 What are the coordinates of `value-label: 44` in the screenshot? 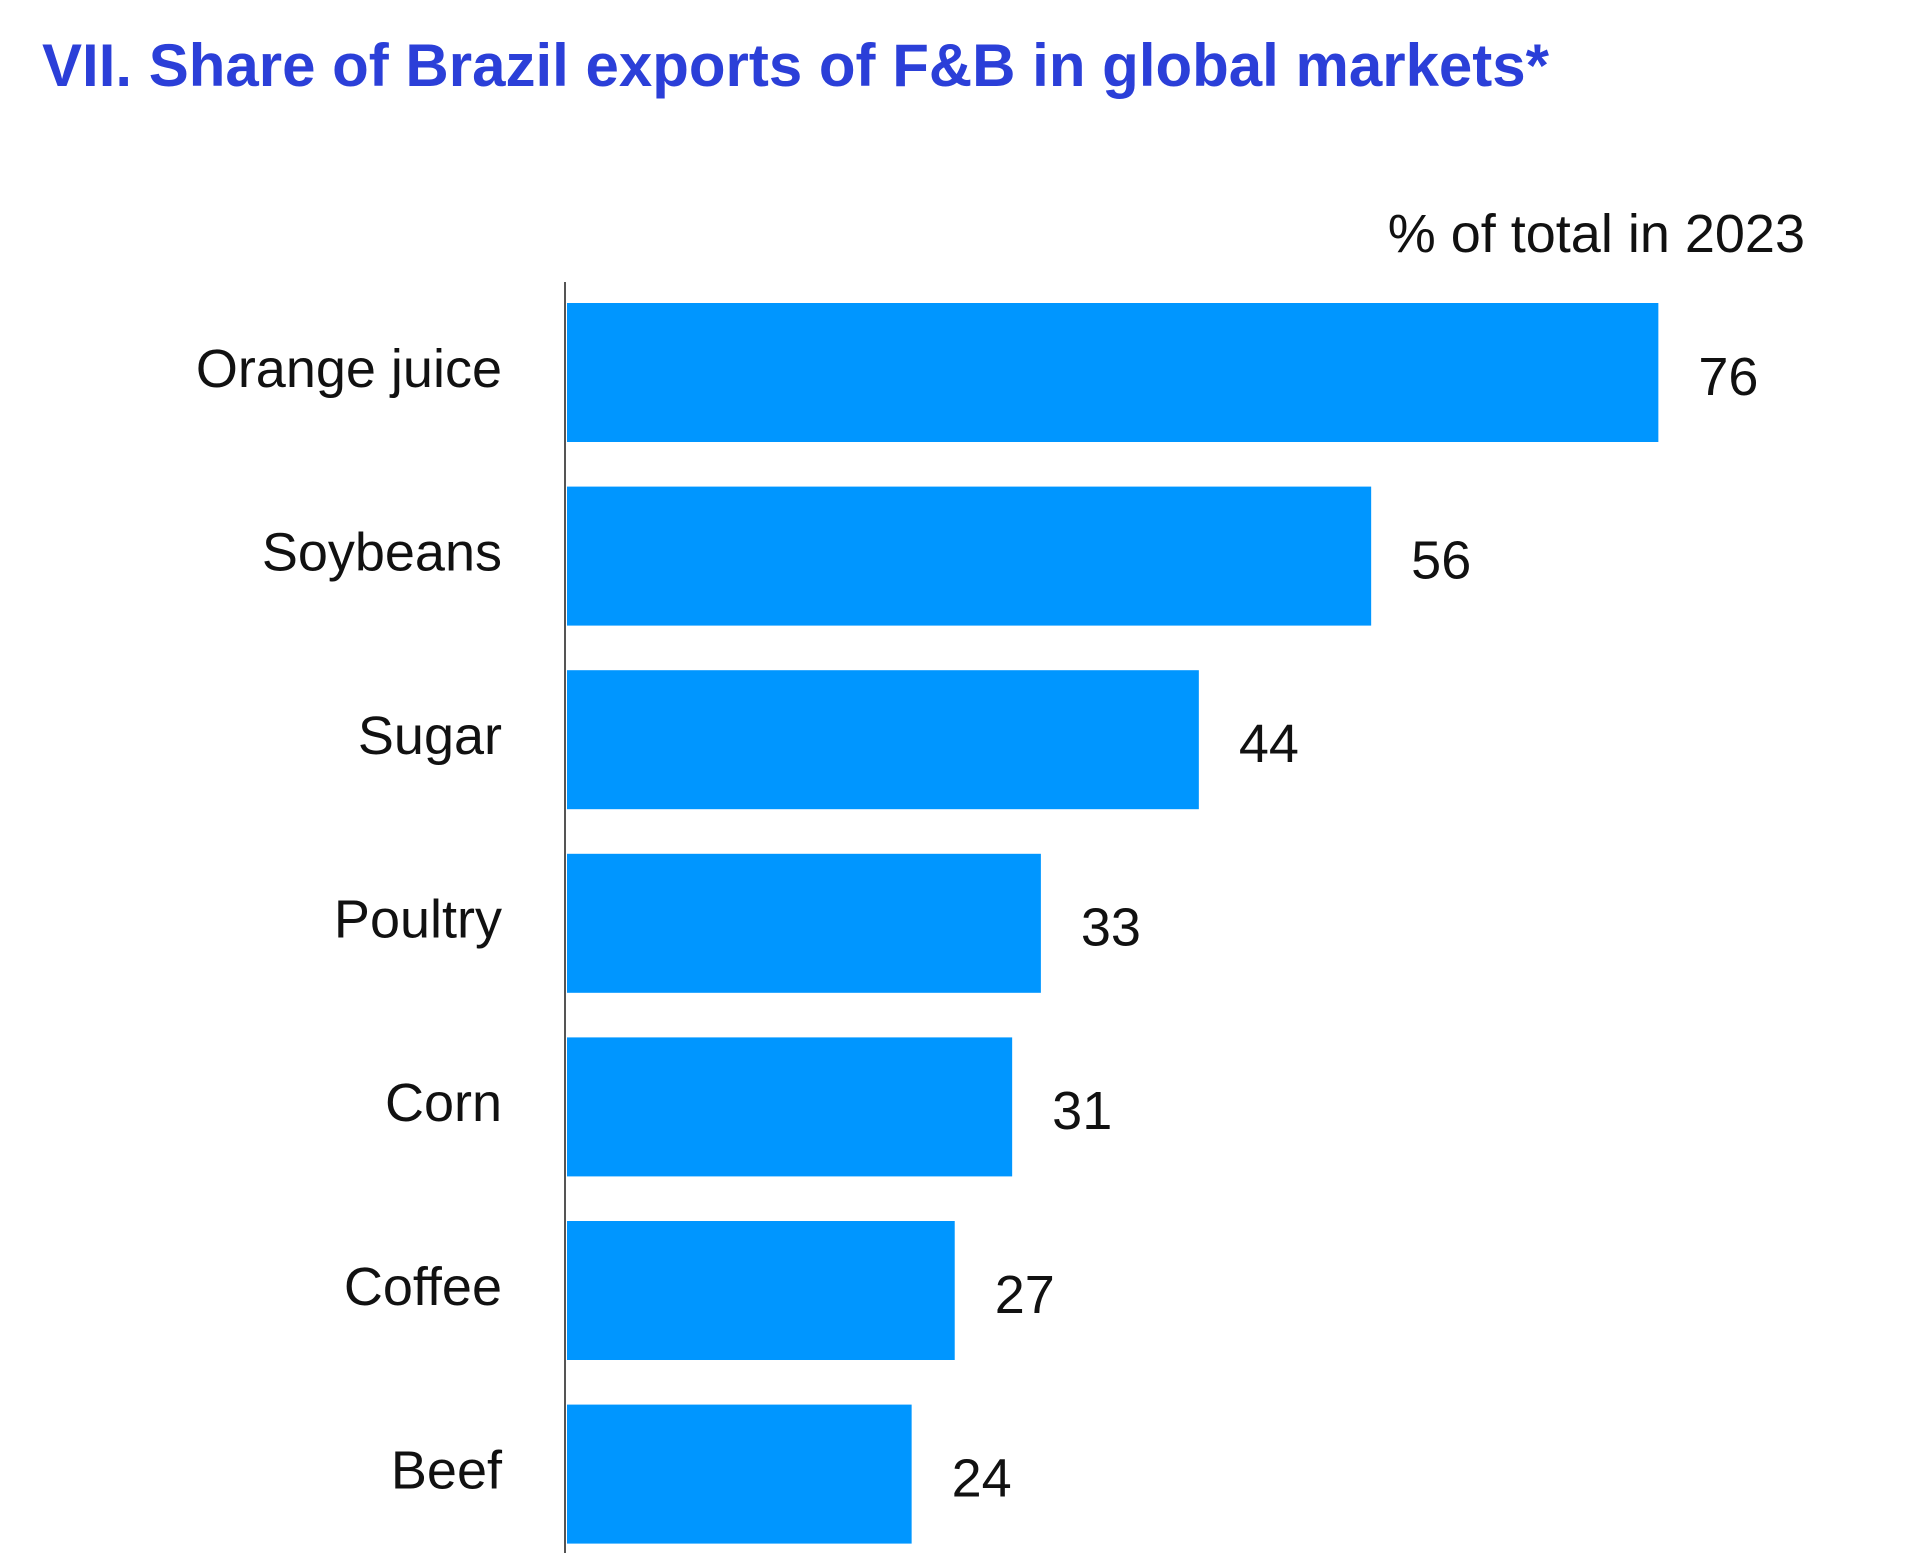 It's located at (1269, 744).